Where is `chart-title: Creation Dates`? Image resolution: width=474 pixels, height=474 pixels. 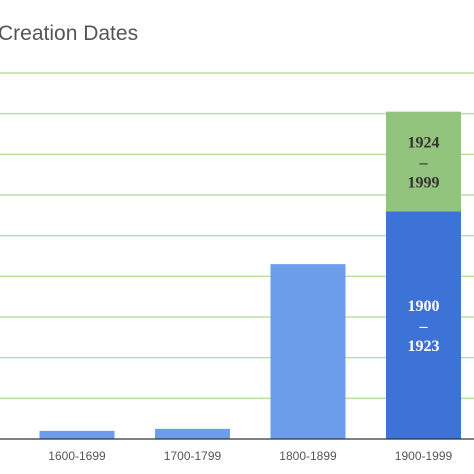 chart-title: Creation Dates is located at coordinates (69, 33).